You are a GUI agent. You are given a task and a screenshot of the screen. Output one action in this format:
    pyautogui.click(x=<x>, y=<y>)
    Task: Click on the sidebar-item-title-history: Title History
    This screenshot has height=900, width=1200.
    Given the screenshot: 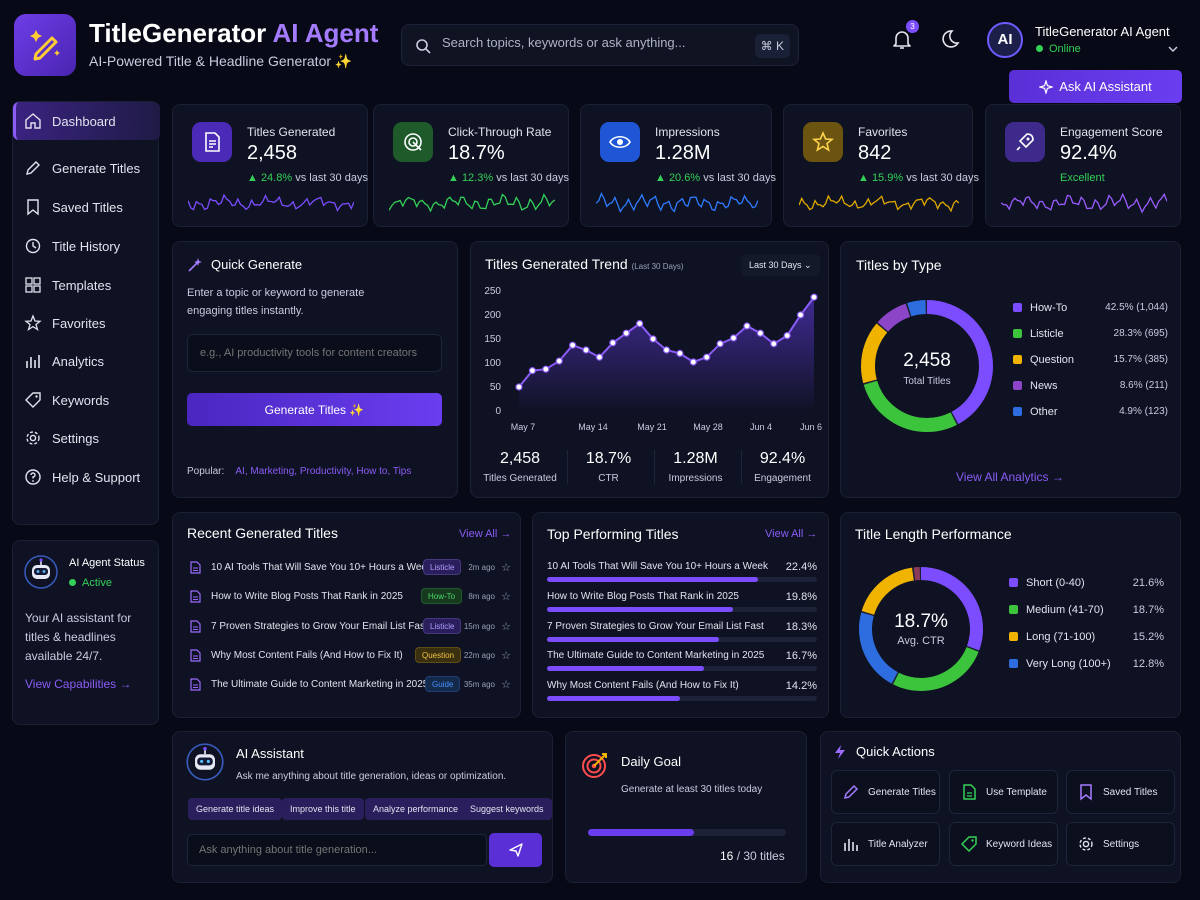 What is the action you would take?
    pyautogui.click(x=86, y=246)
    